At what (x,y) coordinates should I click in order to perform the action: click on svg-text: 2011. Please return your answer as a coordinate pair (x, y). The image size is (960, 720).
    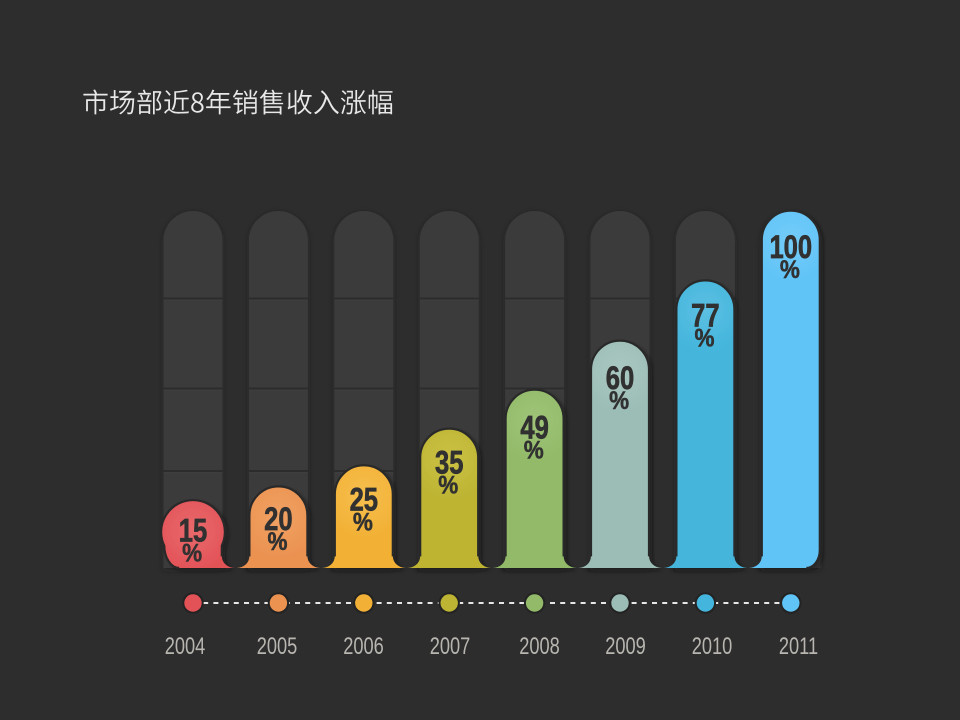
    Looking at the image, I should click on (798, 646).